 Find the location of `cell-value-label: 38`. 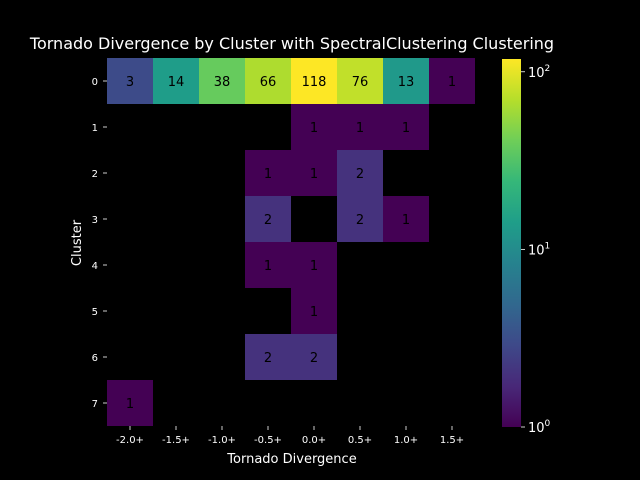

cell-value-label: 38 is located at coordinates (222, 82).